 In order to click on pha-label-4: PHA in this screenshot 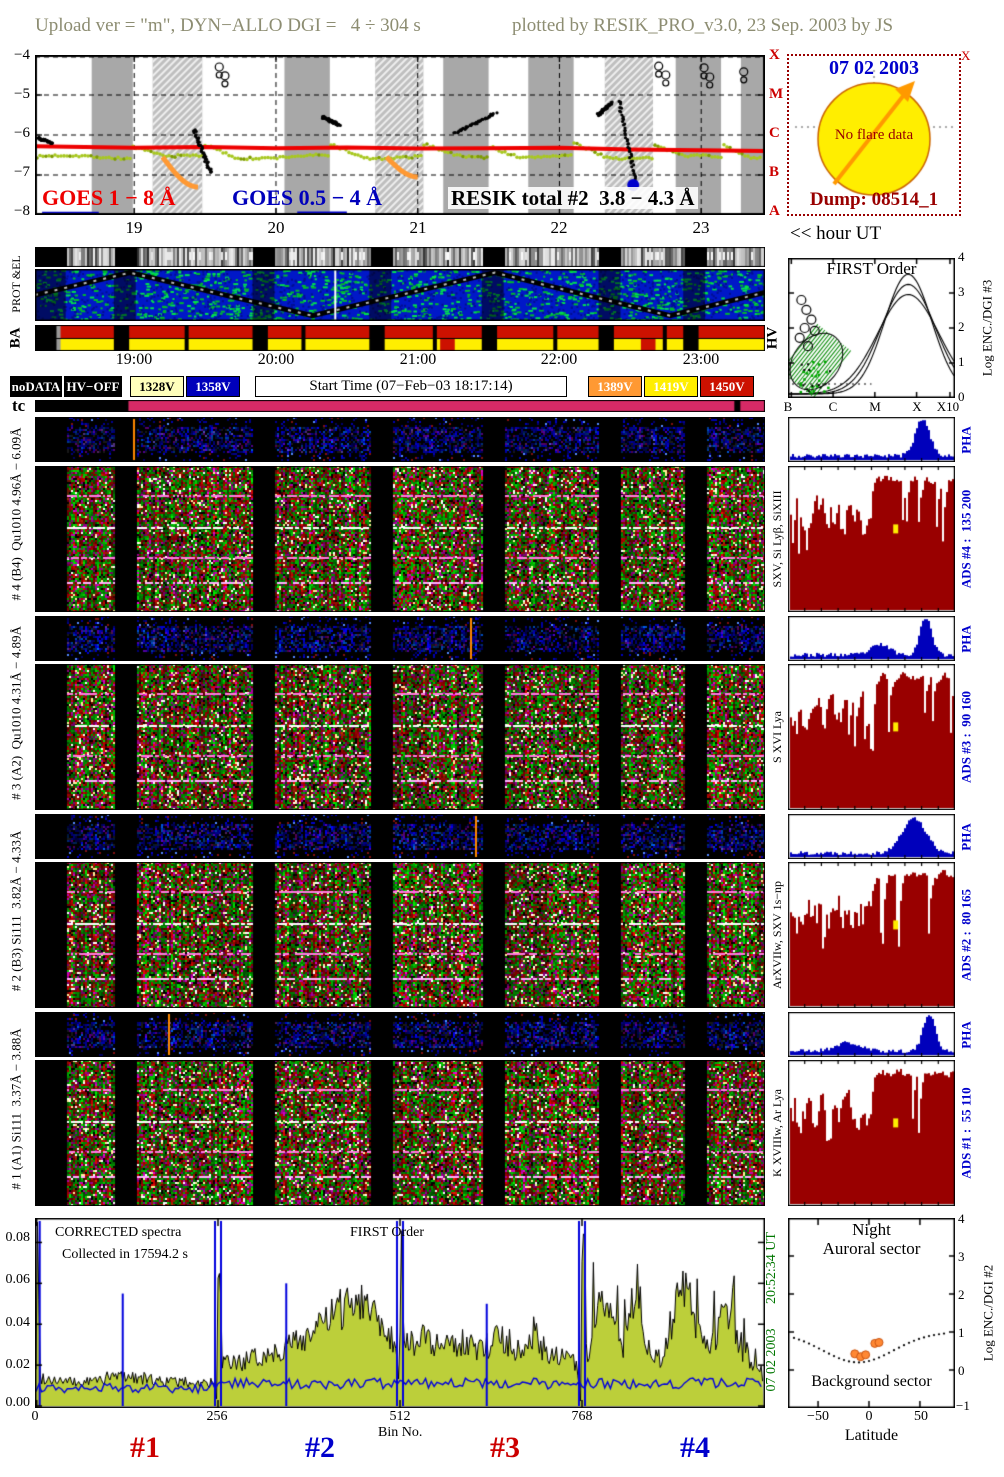, I will do `click(966, 440)`.